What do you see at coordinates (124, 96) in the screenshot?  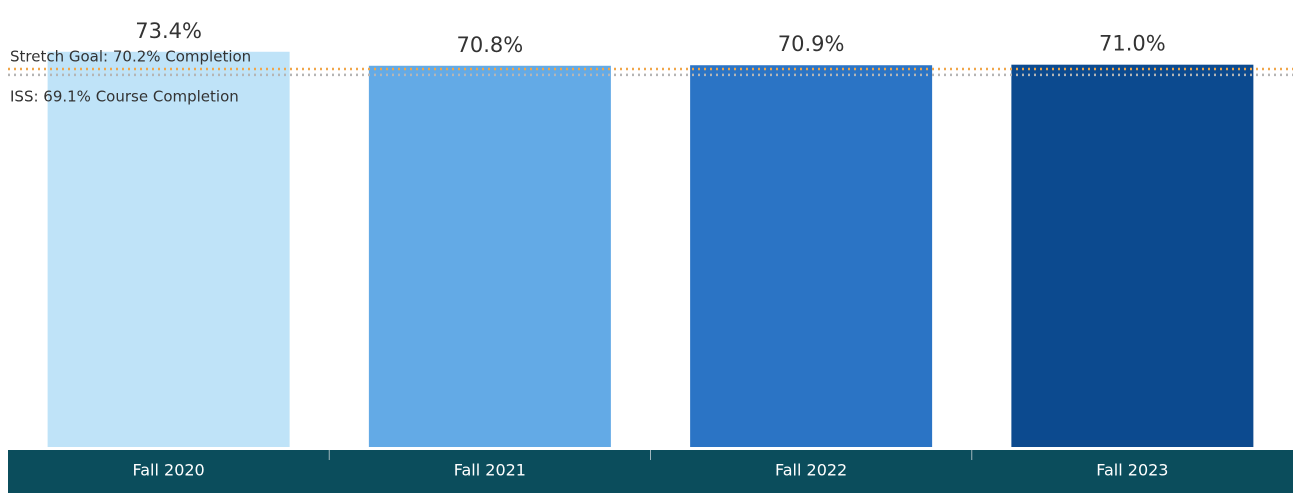 I see `reference-label: ISS: 69.1% Course Completion` at bounding box center [124, 96].